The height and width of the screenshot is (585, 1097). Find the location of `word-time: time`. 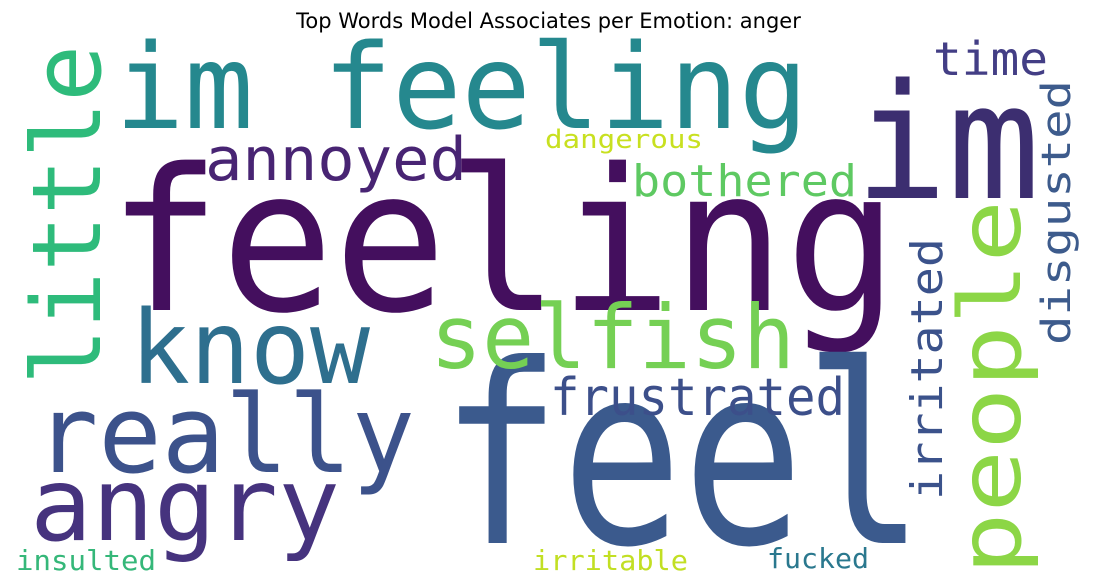

word-time: time is located at coordinates (990, 59).